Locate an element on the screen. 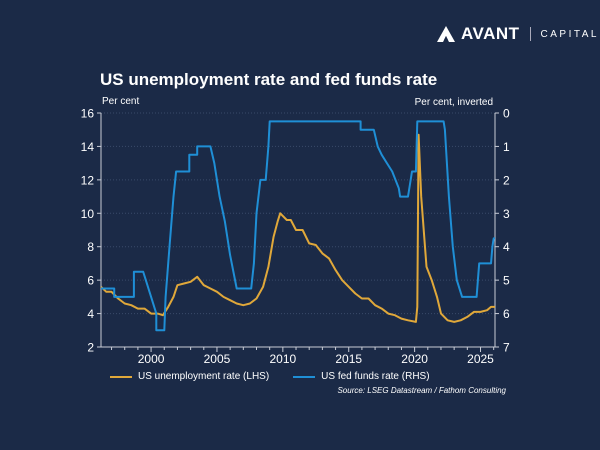  right-tick-label: 1 is located at coordinates (506, 147).